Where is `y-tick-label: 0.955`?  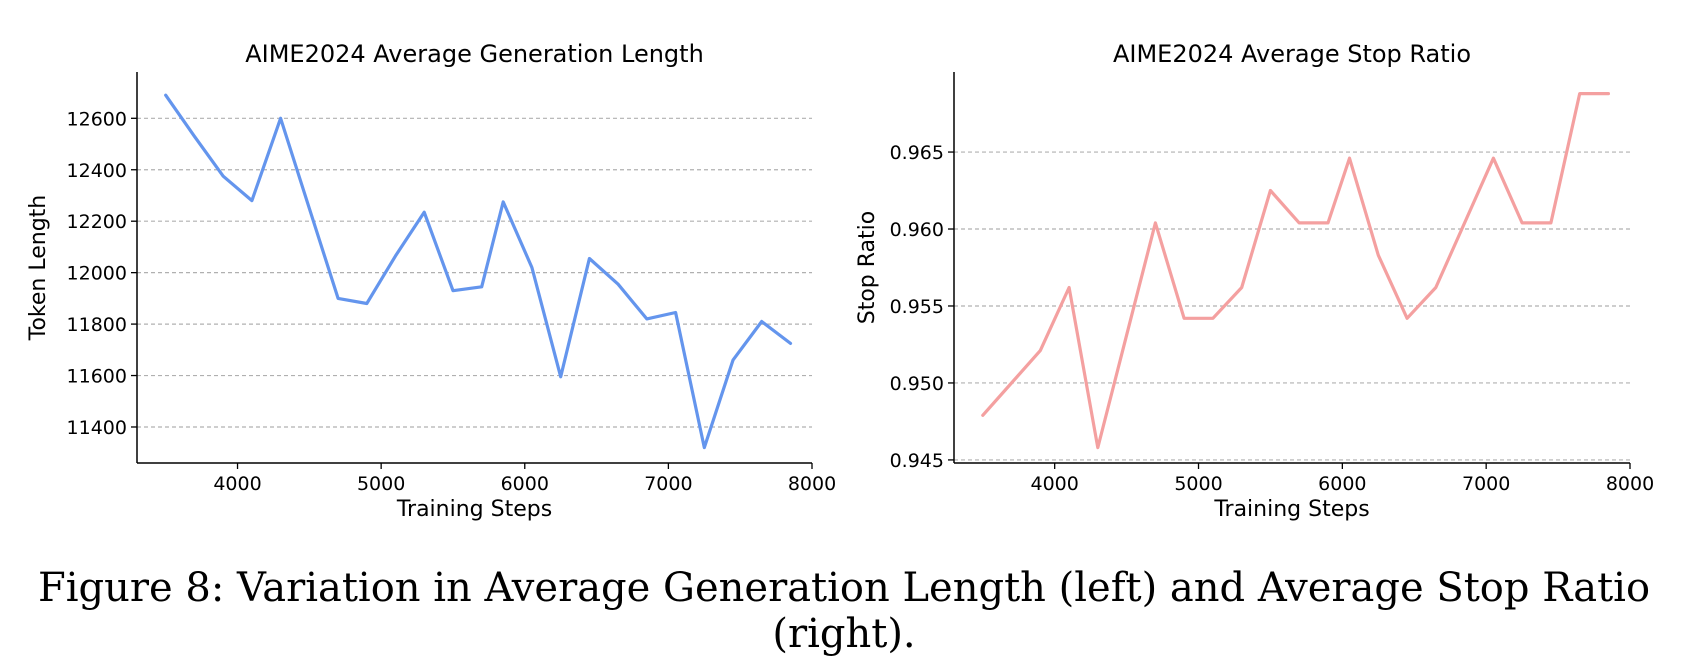 y-tick-label: 0.955 is located at coordinates (917, 307).